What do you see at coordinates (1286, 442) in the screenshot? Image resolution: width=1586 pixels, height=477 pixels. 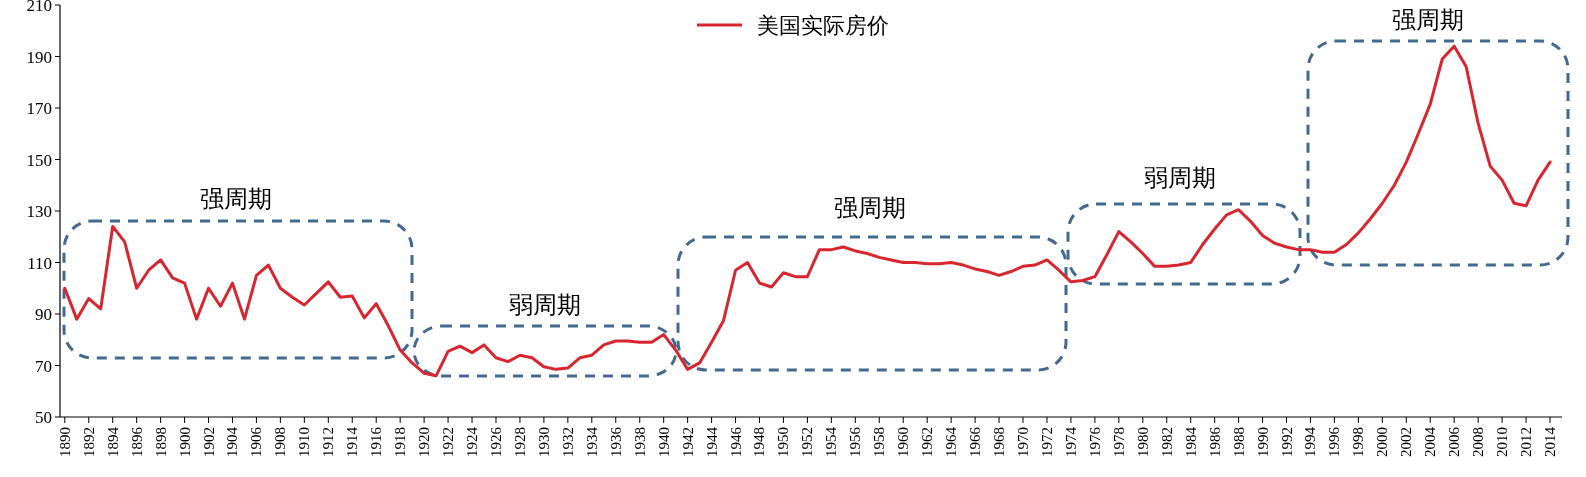 I see `x-tick-label: 1992` at bounding box center [1286, 442].